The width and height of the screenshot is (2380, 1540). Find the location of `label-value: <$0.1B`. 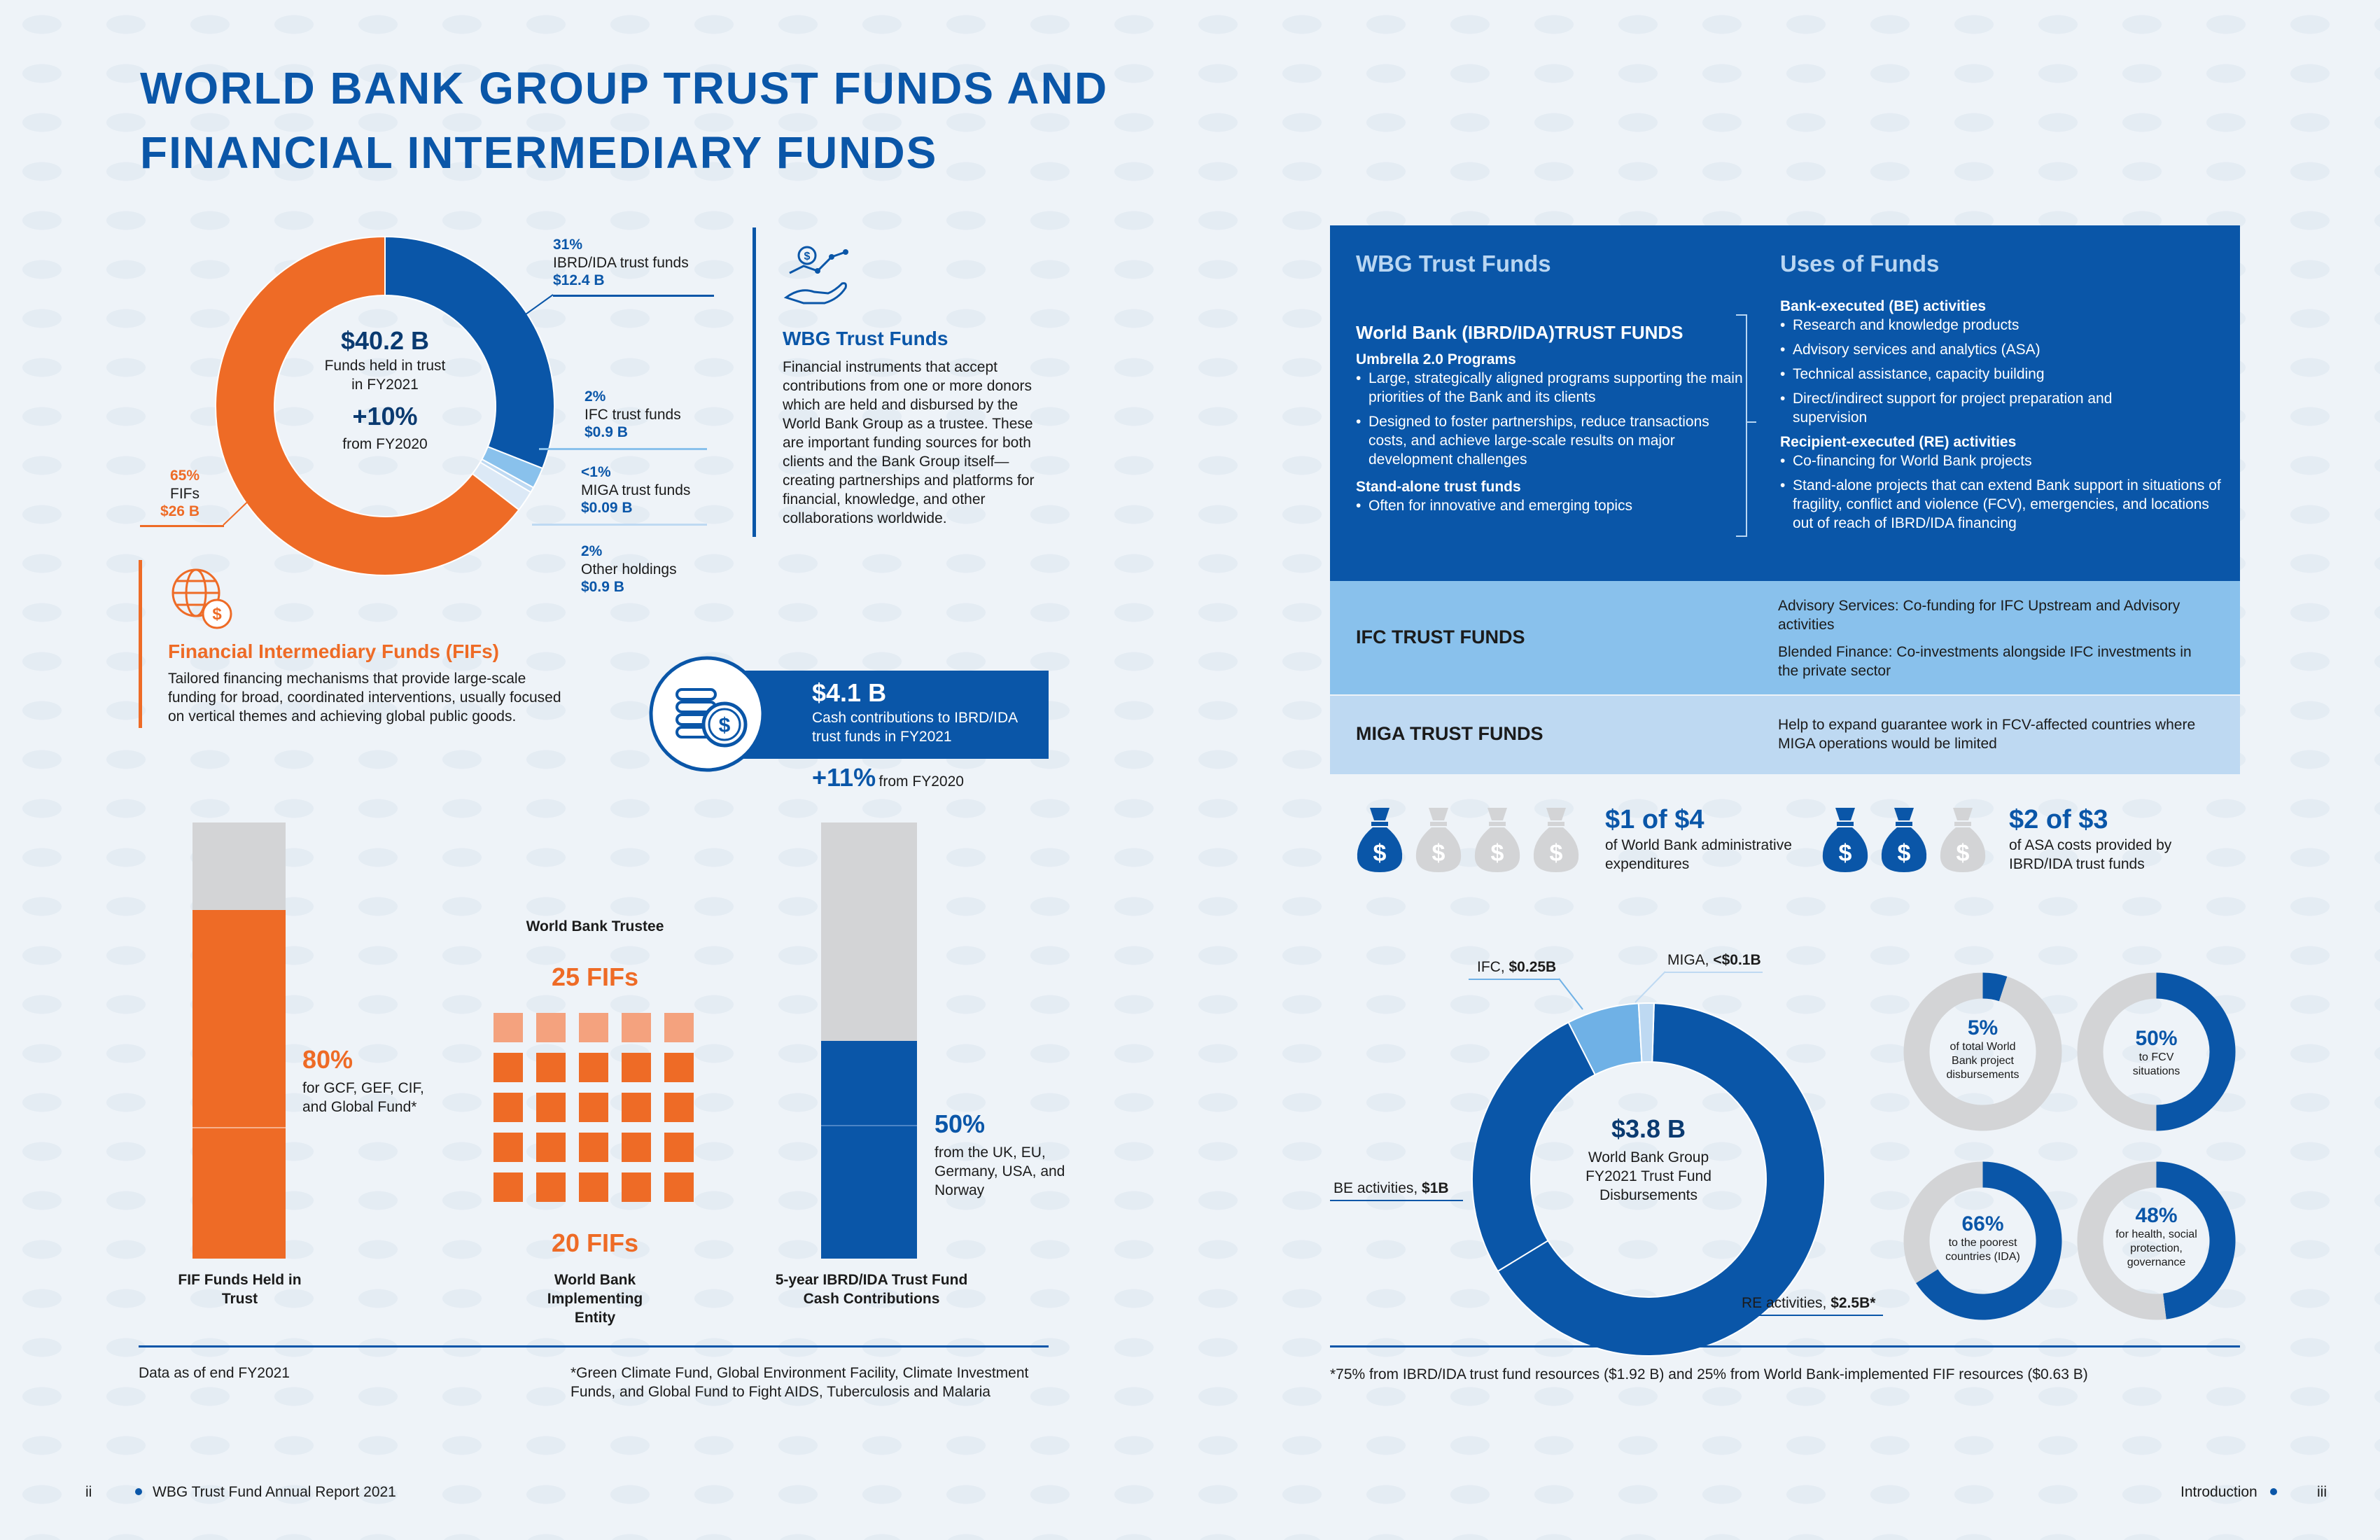

label-value: <$0.1B is located at coordinates (1737, 960).